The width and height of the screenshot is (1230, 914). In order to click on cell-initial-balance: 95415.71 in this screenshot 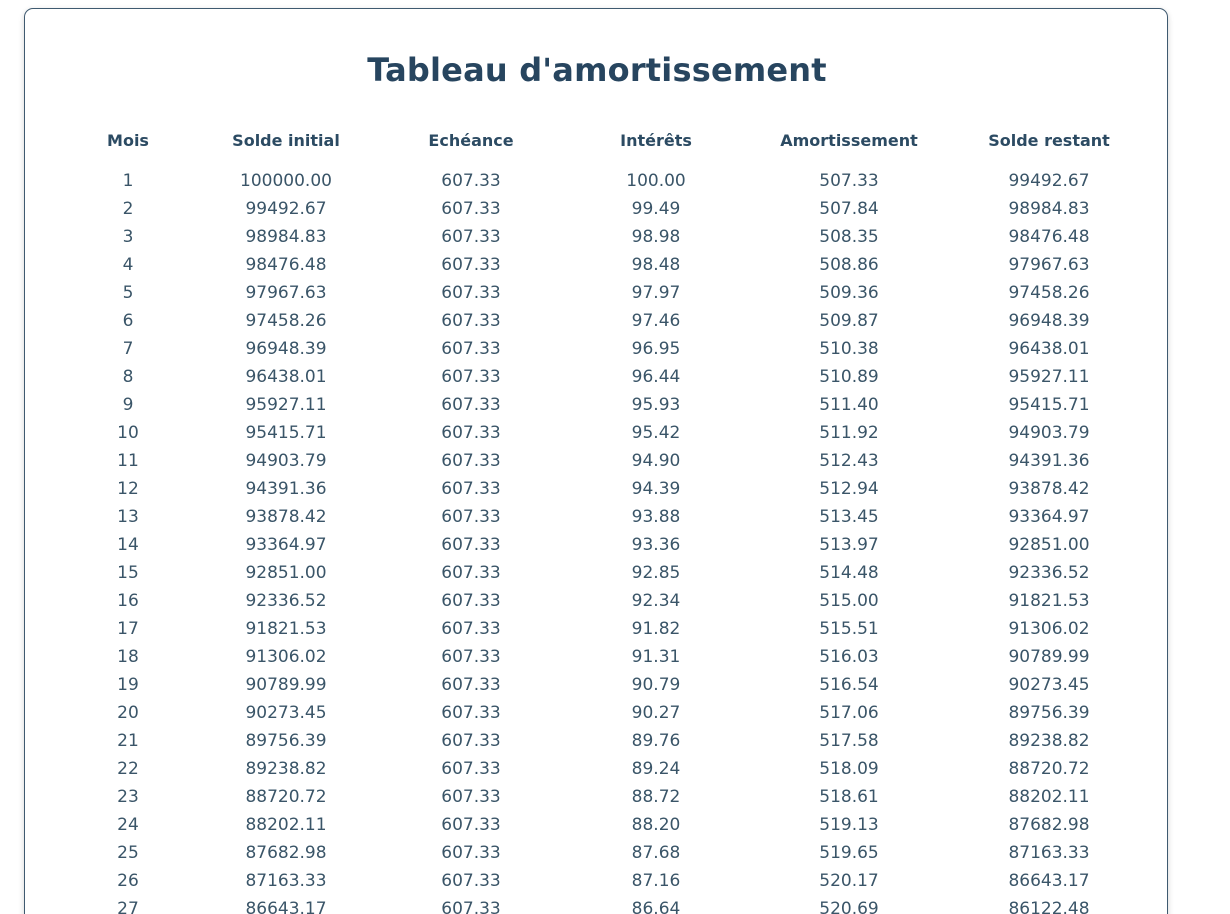, I will do `click(286, 433)`.